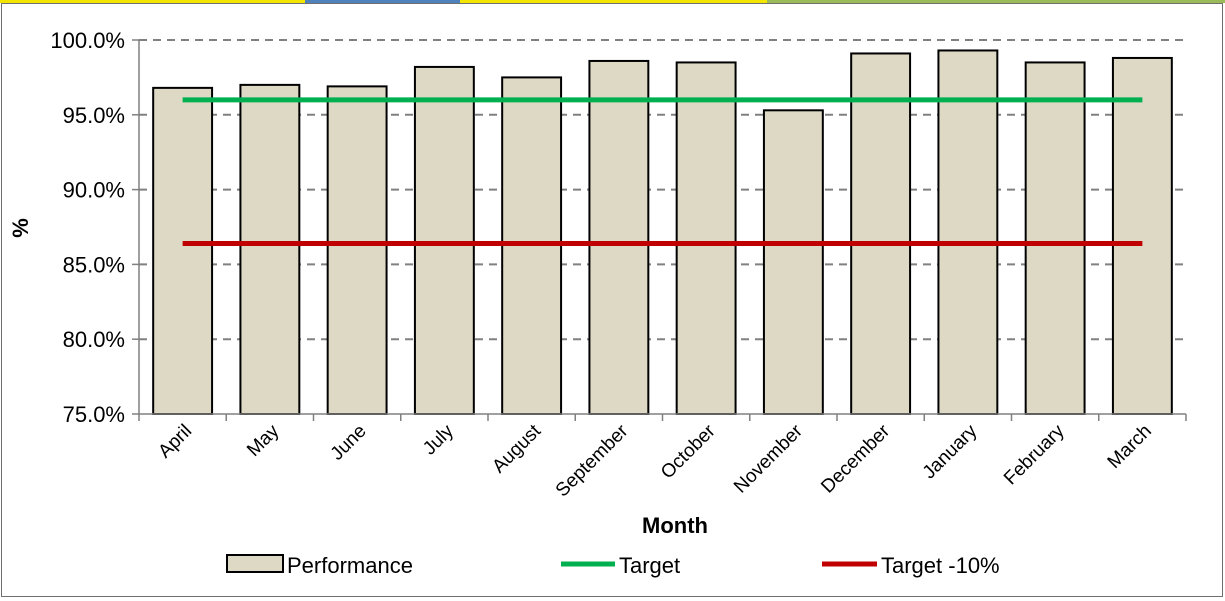  I want to click on x-tick-label: May, so click(263, 440).